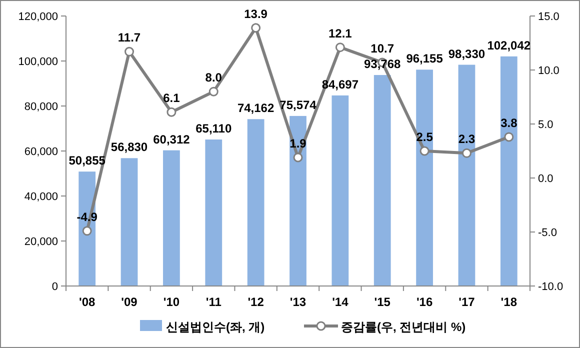 This screenshot has width=580, height=348. Describe the element at coordinates (467, 139) in the screenshot. I see `data-label: 2.3` at that location.